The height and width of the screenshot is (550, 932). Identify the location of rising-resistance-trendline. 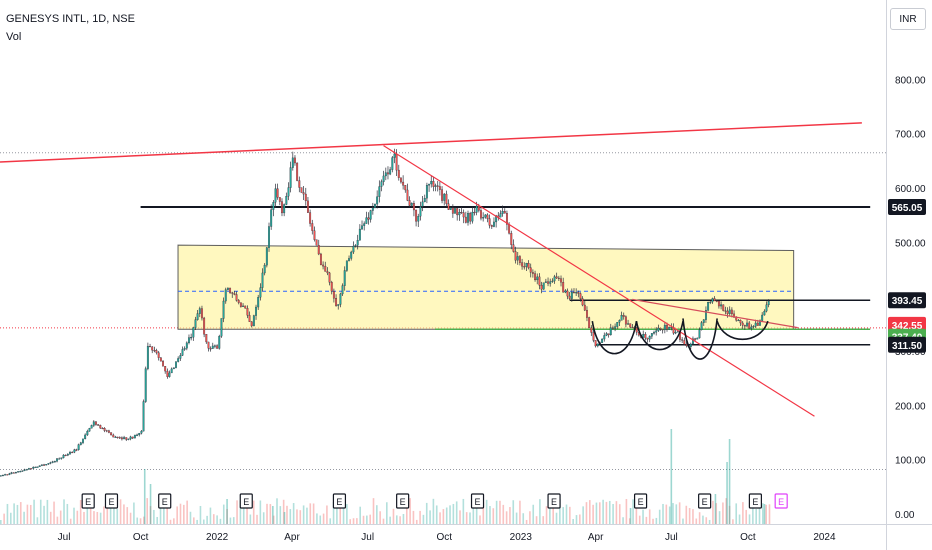
(431, 142).